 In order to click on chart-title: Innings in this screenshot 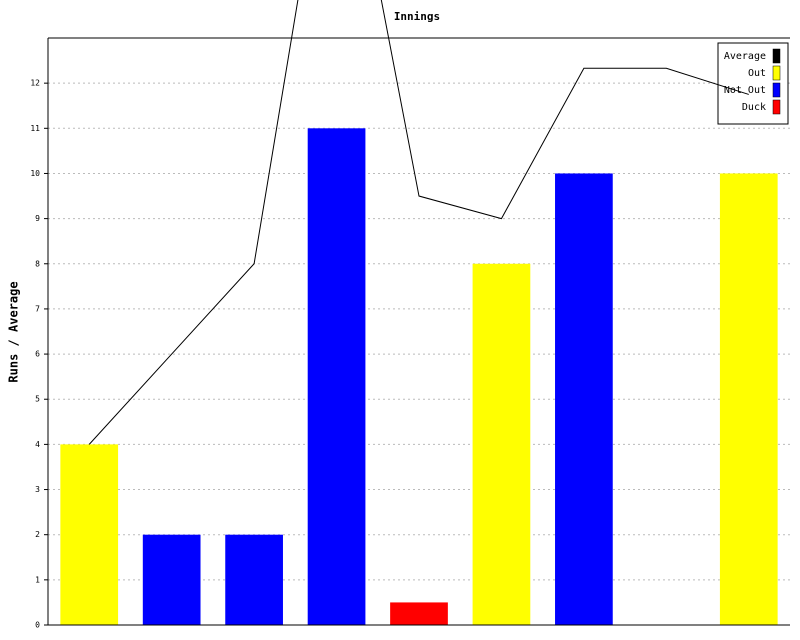, I will do `click(417, 16)`.